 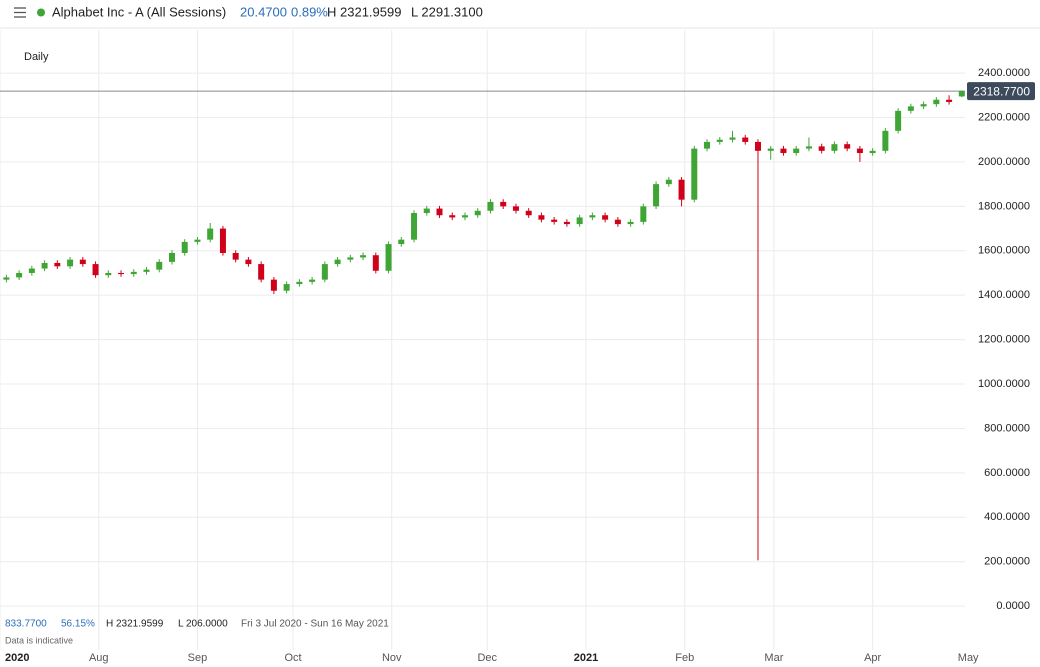 I want to click on x-tick-label: Apr, so click(x=872, y=658).